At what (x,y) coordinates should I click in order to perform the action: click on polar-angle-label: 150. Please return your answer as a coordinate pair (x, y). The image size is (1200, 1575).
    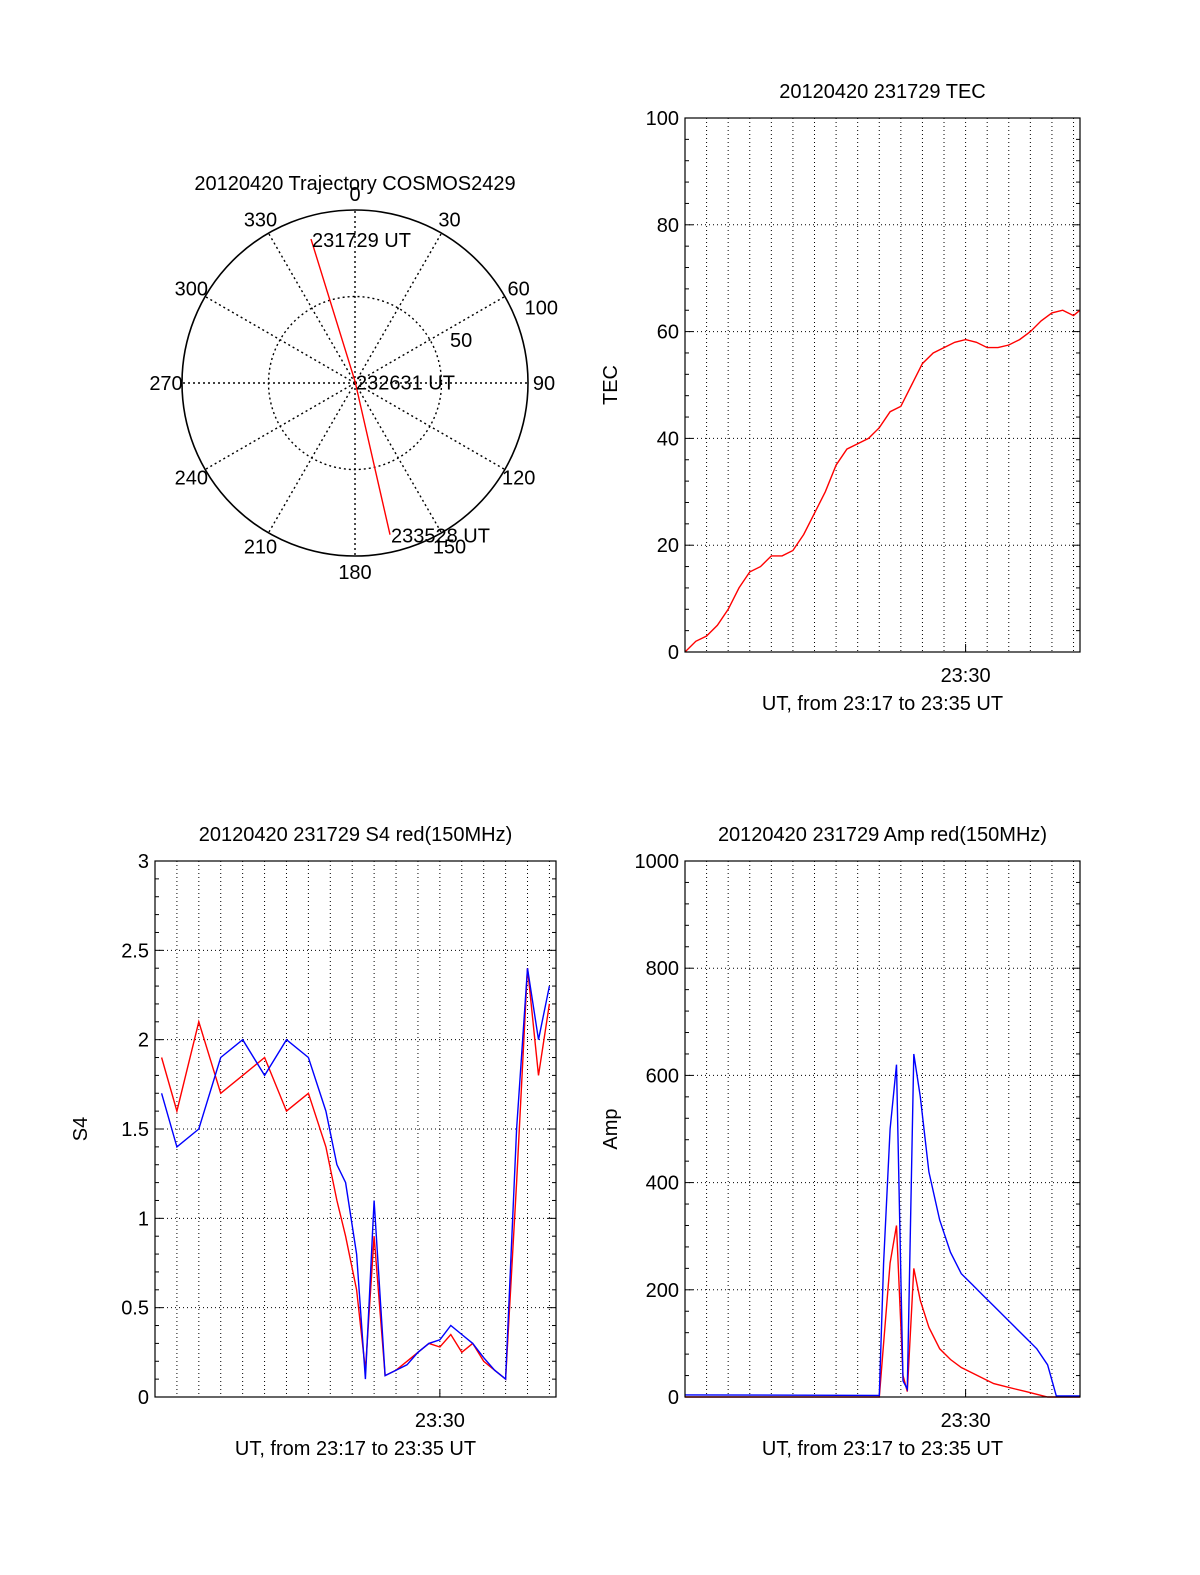
    Looking at the image, I should click on (449, 548).